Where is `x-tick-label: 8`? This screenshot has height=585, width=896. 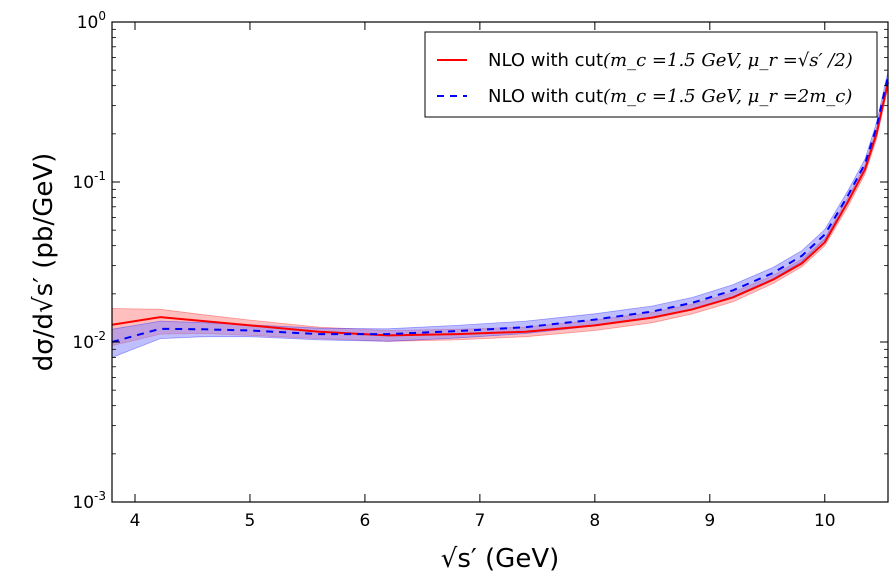 x-tick-label: 8 is located at coordinates (594, 521).